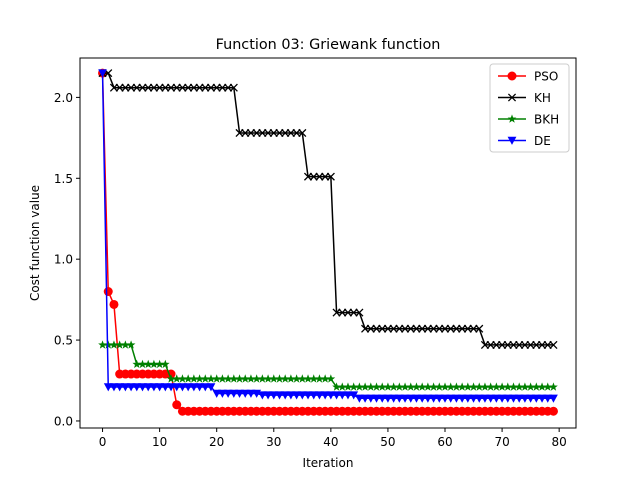  I want to click on series-bkh, so click(328, 365).